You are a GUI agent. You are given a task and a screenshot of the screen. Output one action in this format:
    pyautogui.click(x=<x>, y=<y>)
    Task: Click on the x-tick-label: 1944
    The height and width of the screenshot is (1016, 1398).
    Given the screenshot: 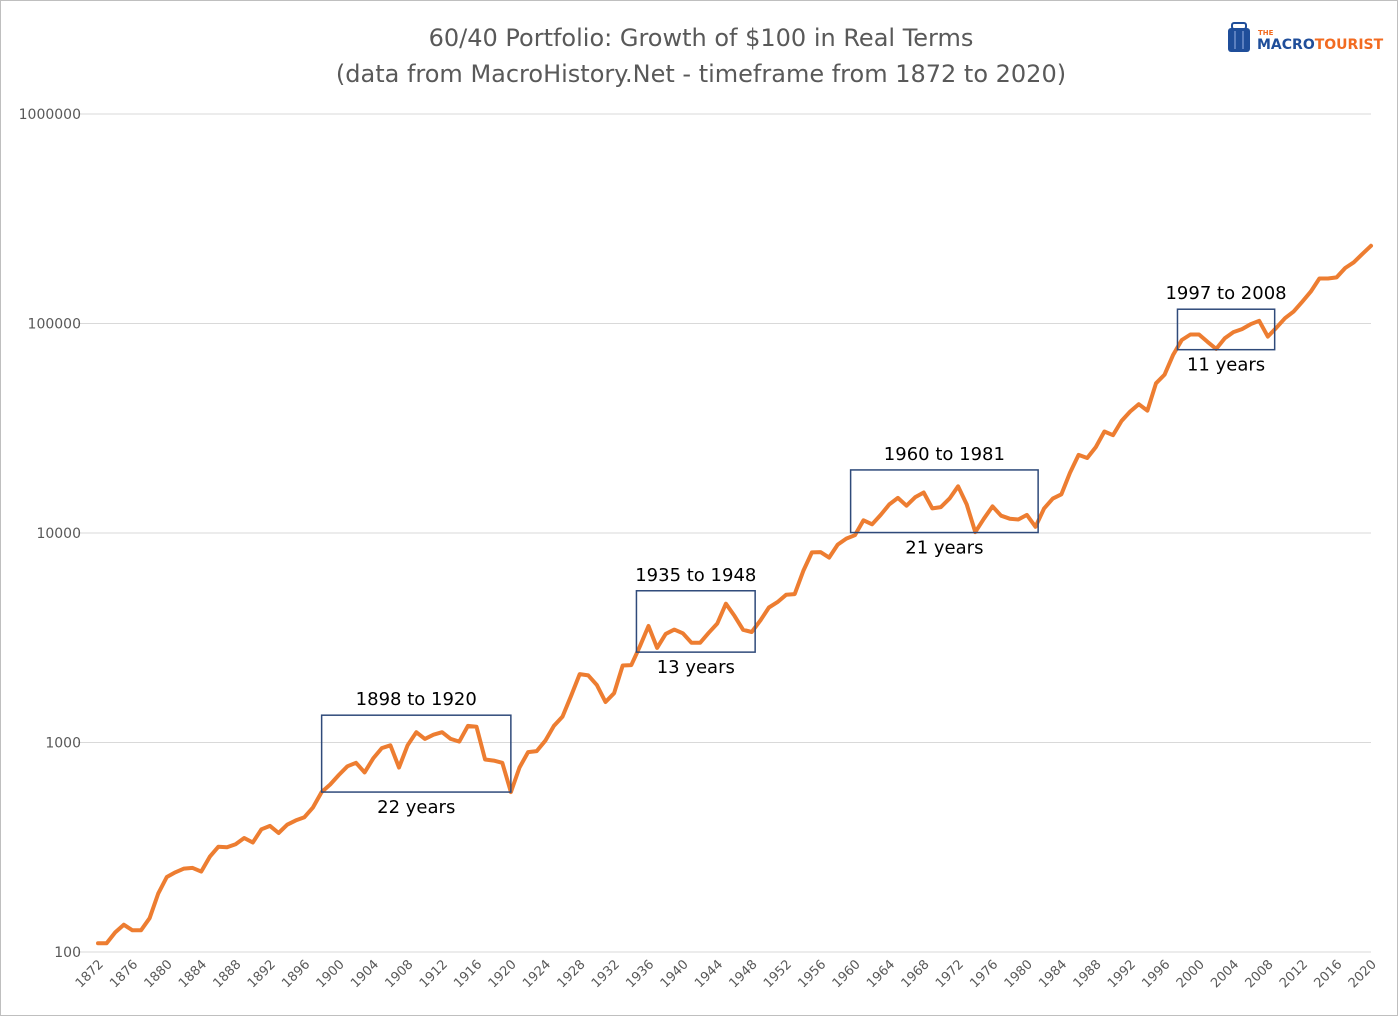 What is the action you would take?
    pyautogui.click(x=709, y=974)
    